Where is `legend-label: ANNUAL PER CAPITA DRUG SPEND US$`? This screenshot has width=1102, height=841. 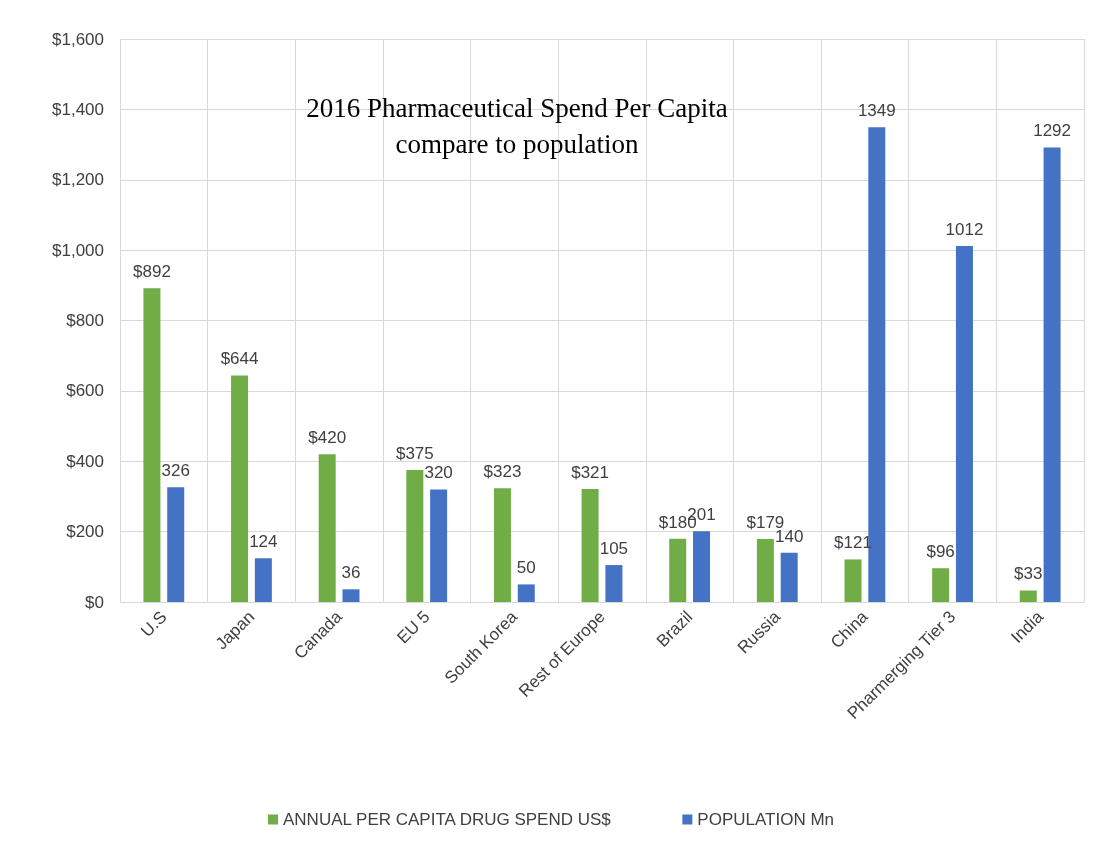 legend-label: ANNUAL PER CAPITA DRUG SPEND US$ is located at coordinates (447, 819).